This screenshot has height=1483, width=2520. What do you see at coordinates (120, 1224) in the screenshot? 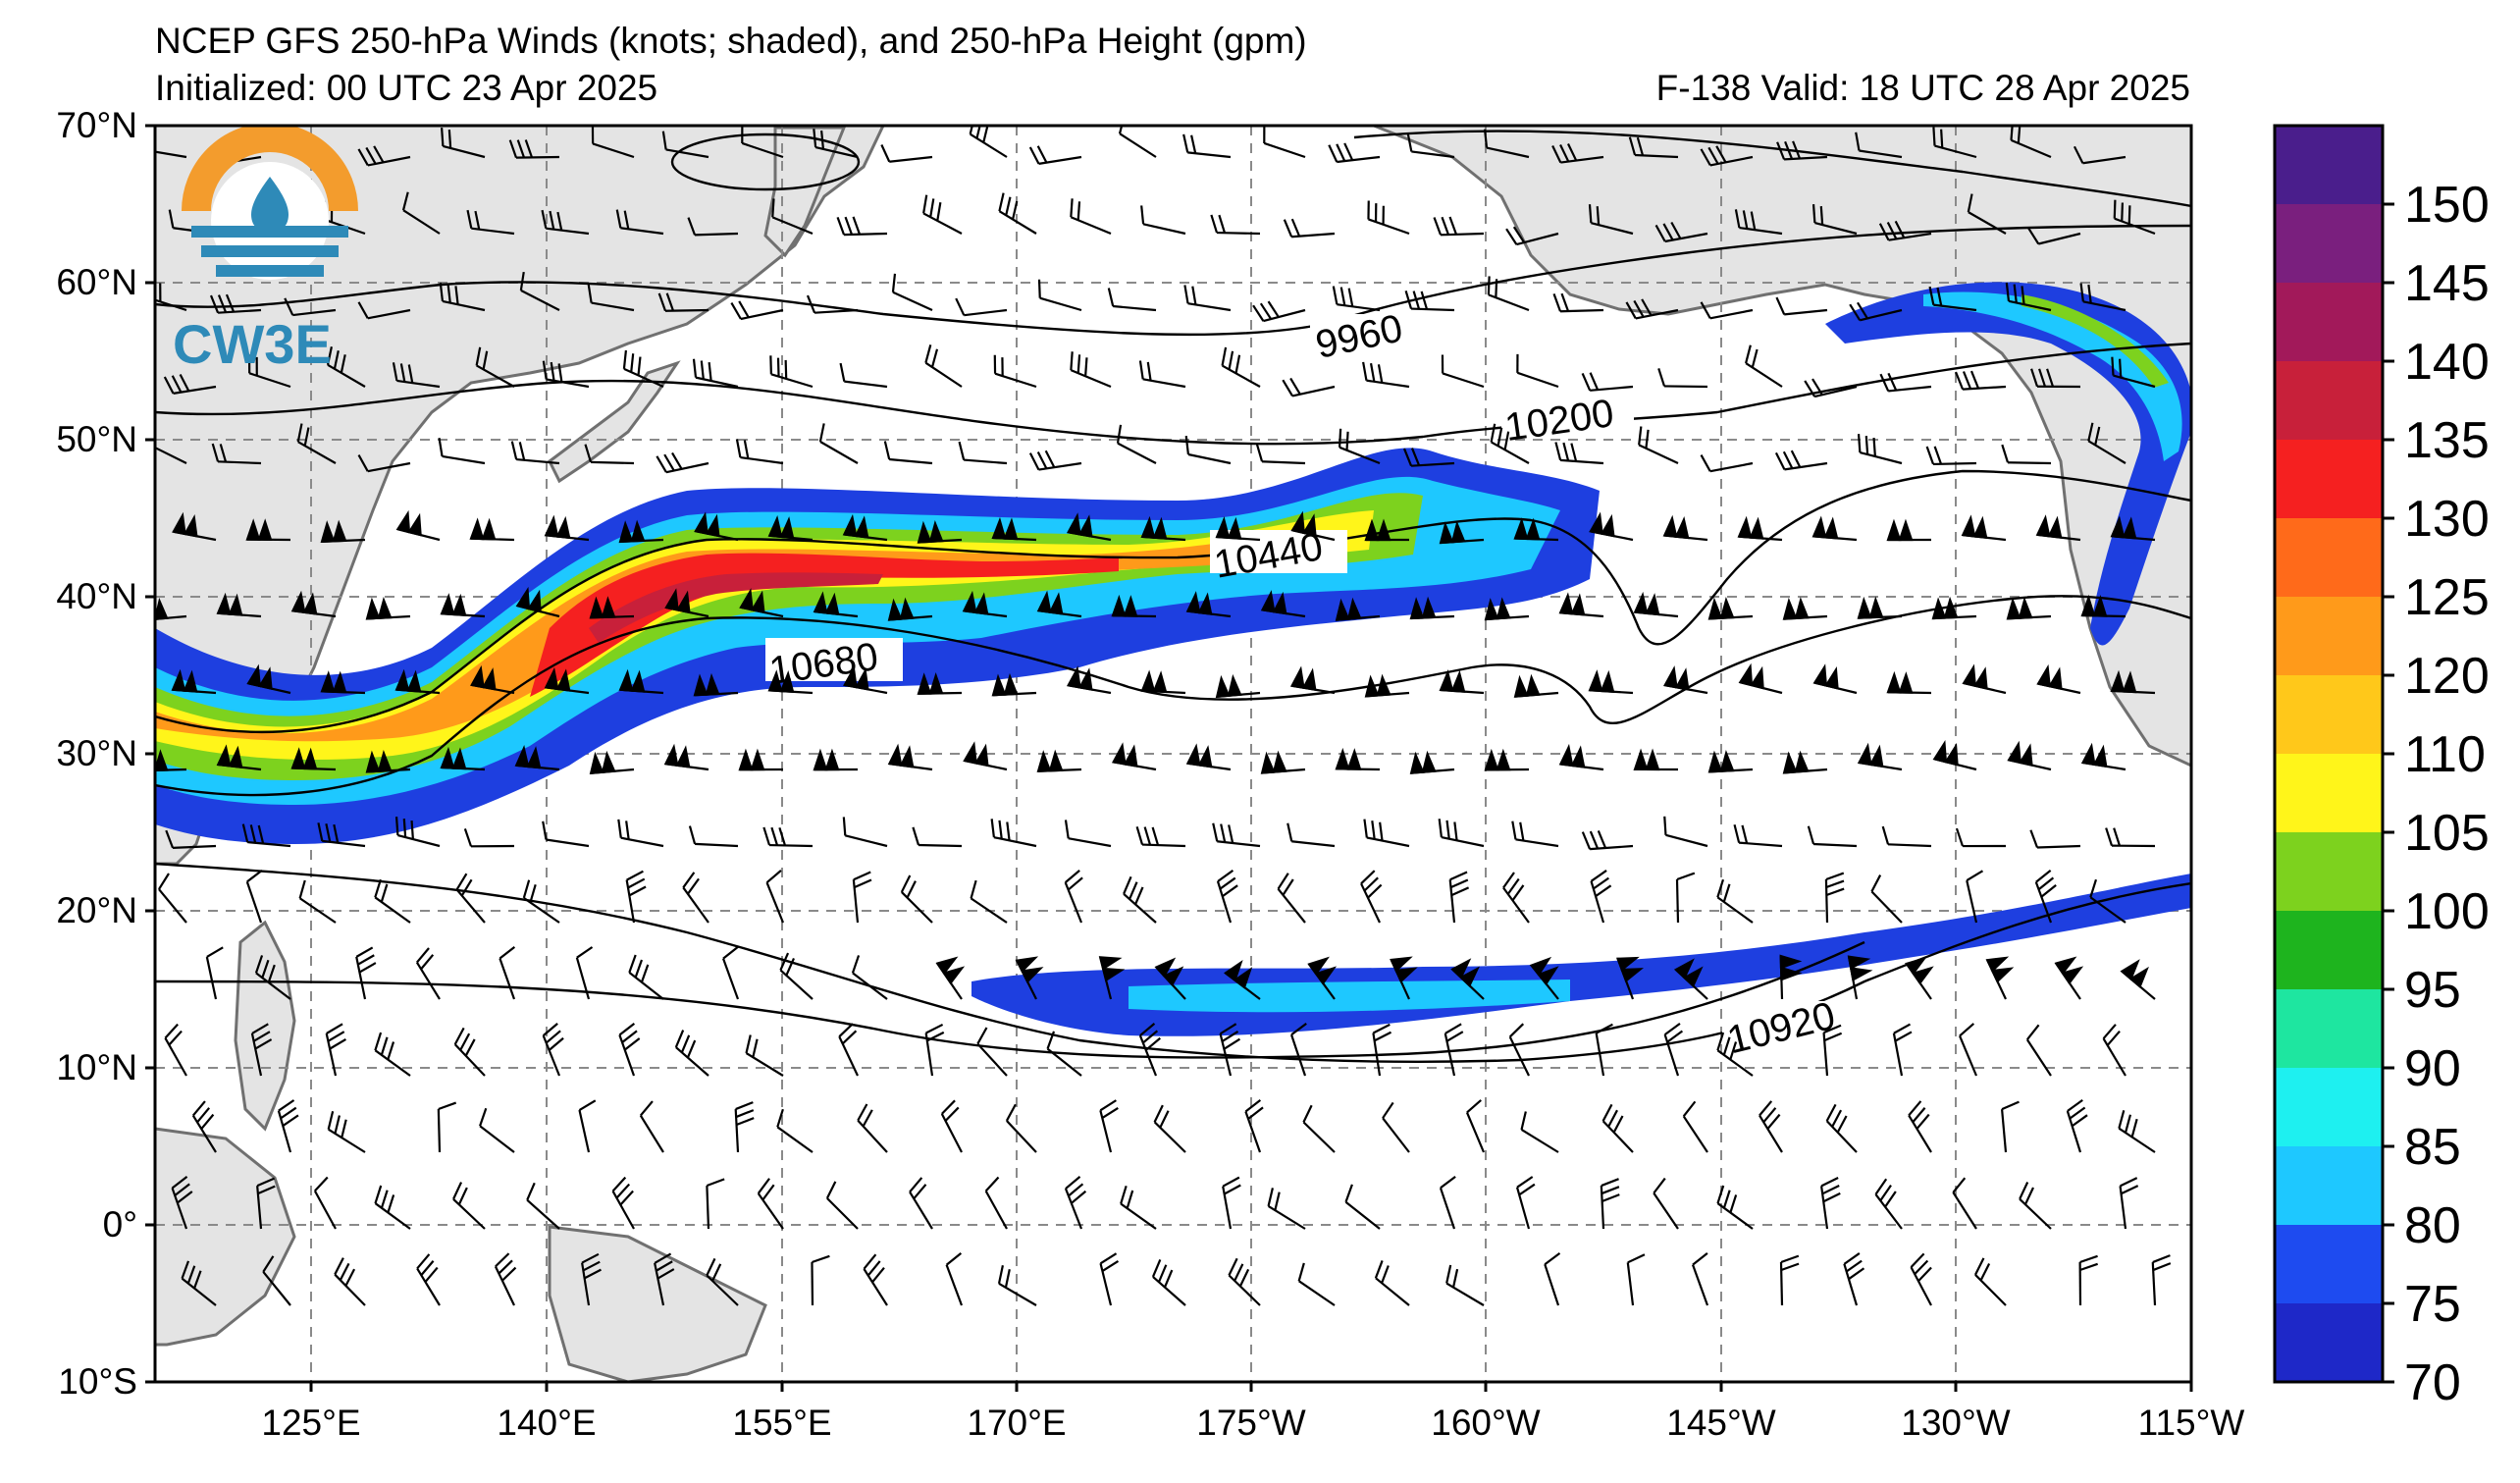
I see `lat-label: 0°` at bounding box center [120, 1224].